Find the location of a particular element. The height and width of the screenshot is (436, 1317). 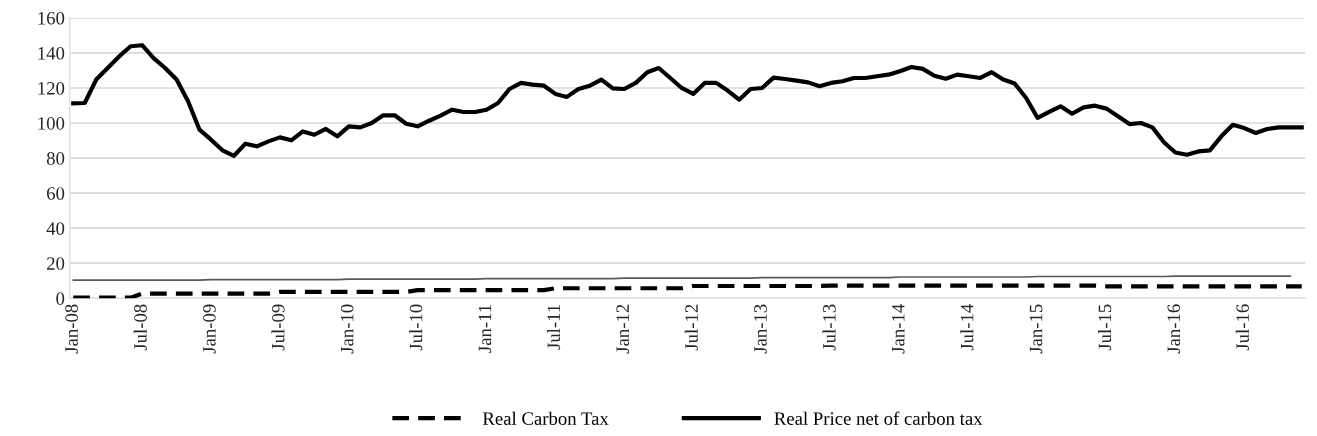

x-tick-label: Jan-09 is located at coordinates (209, 329).